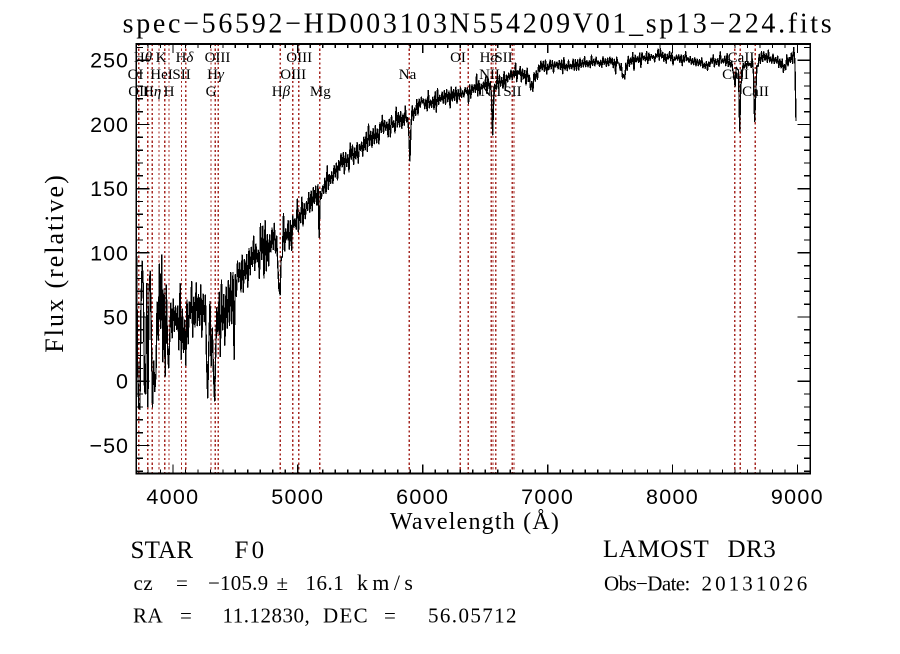 Image resolution: width=900 pixels, height=654 pixels. Describe the element at coordinates (152, 92) in the screenshot. I see `svg-text: Hη` at that location.